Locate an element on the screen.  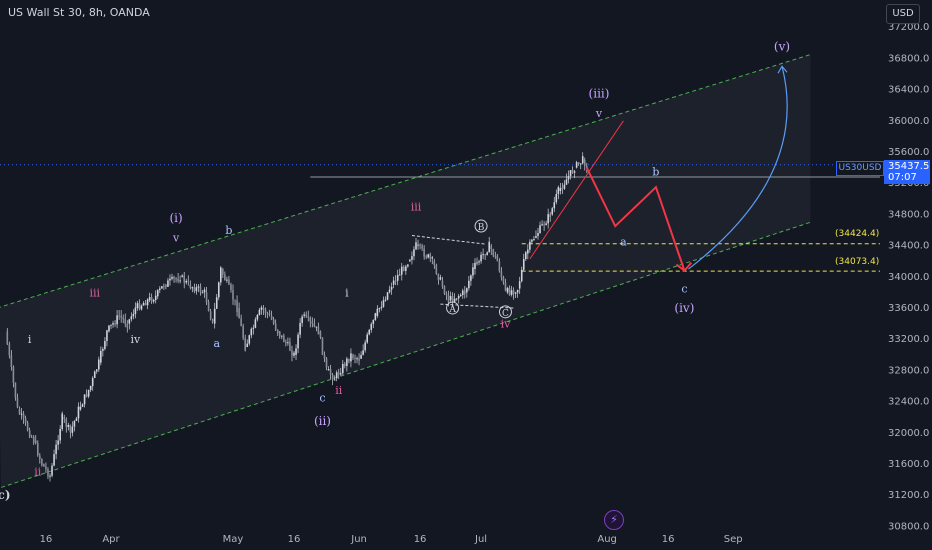
circled-label-ring-c is located at coordinates (505, 312).